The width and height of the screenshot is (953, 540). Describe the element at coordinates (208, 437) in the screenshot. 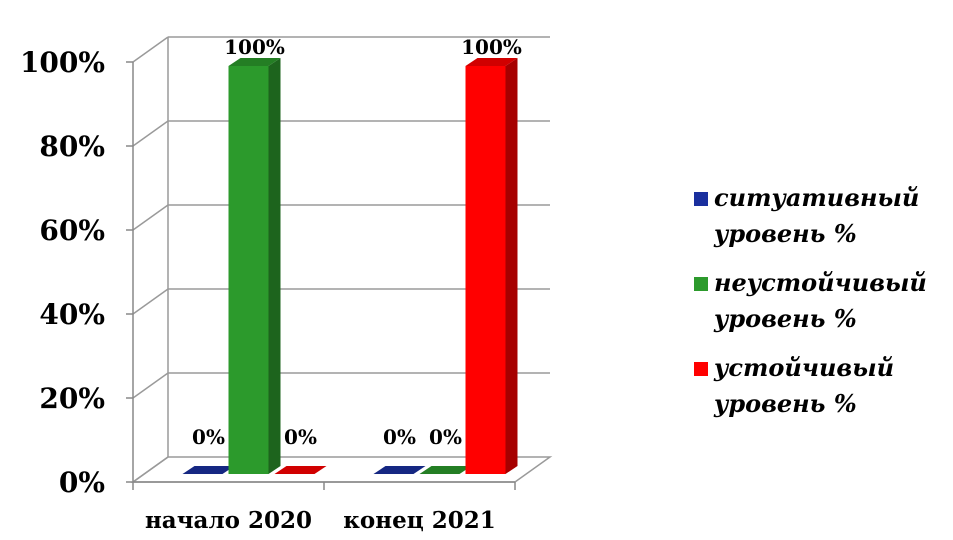

I see `data-label-s0-c0: 0%` at that location.